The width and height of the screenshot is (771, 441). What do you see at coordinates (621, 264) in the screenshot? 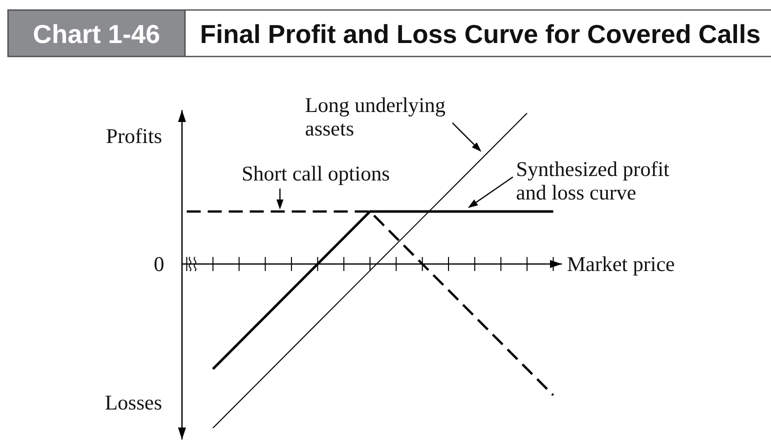
I see `x-axis-title: Market price` at bounding box center [621, 264].